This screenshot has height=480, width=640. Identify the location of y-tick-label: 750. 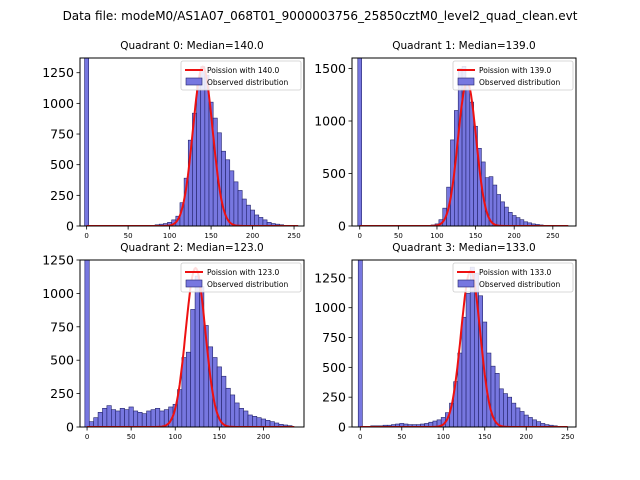
(334, 337).